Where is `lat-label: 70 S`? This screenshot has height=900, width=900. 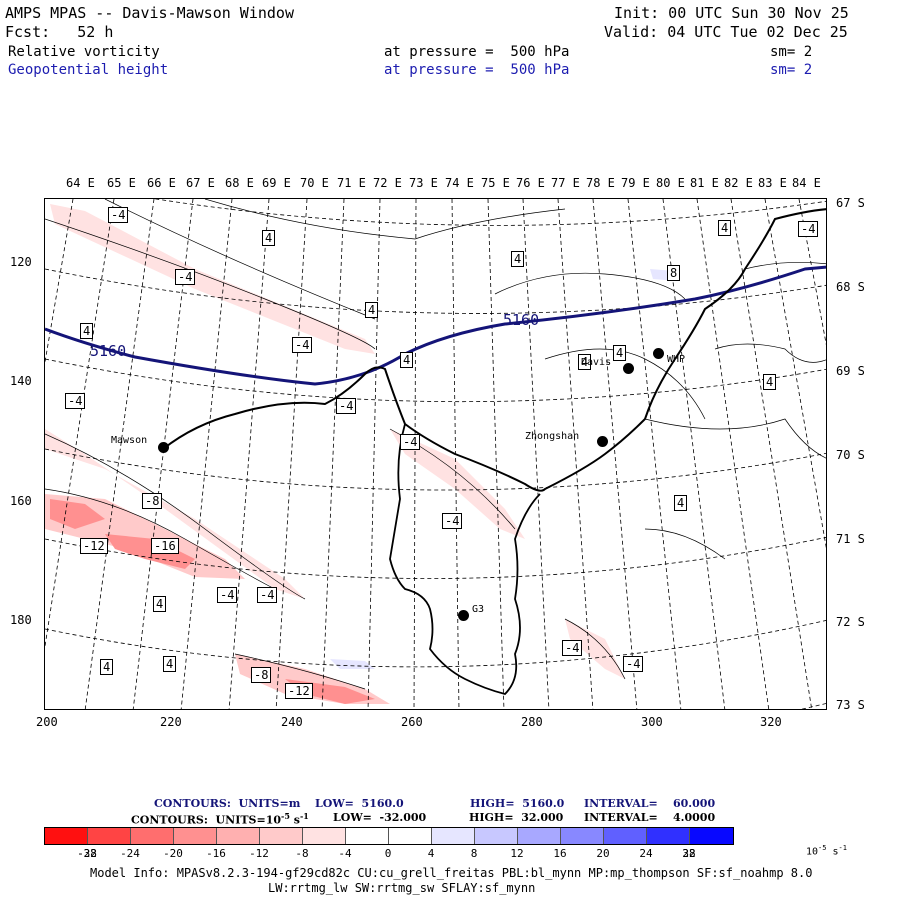 lat-label: 70 S is located at coordinates (850, 455).